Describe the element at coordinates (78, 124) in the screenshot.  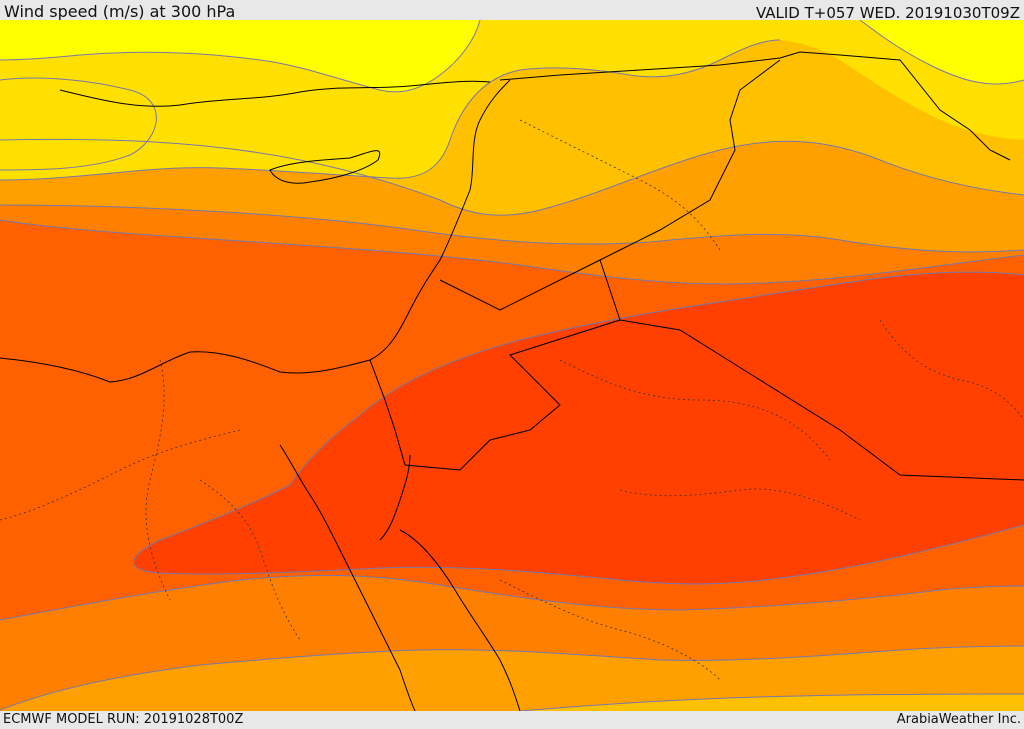
I see `band-gold` at that location.